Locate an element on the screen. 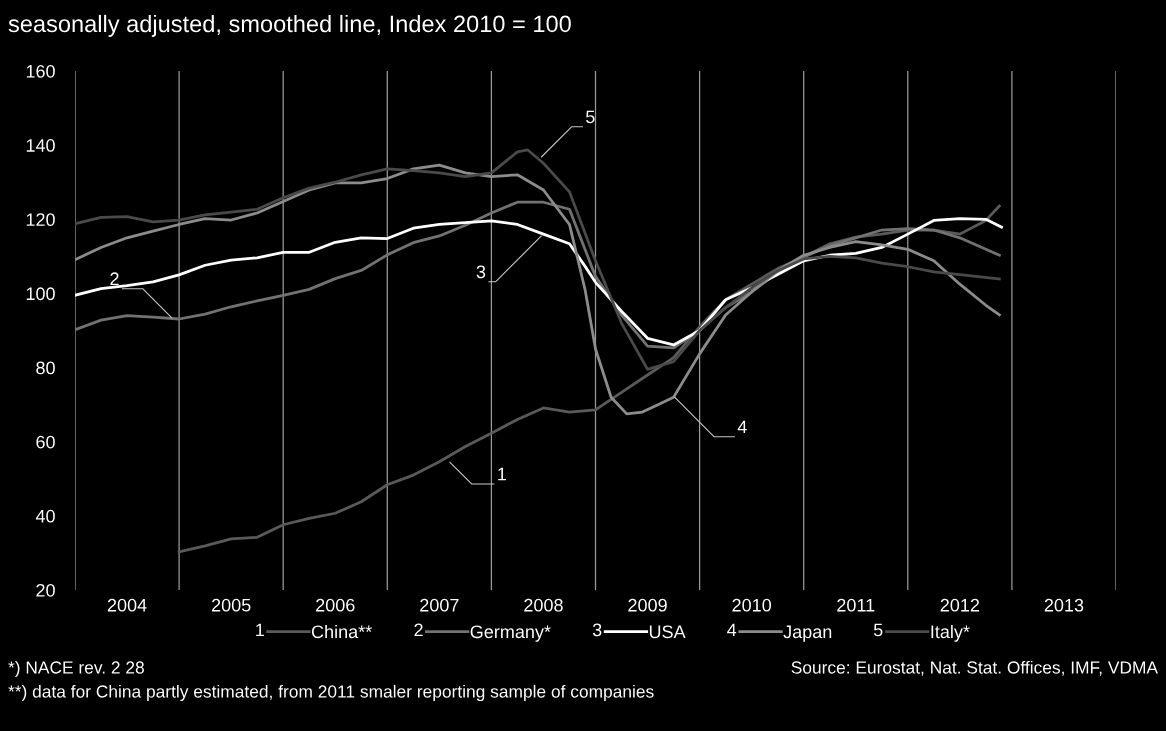 The height and width of the screenshot is (731, 1166). legend-label: USA is located at coordinates (667, 632).